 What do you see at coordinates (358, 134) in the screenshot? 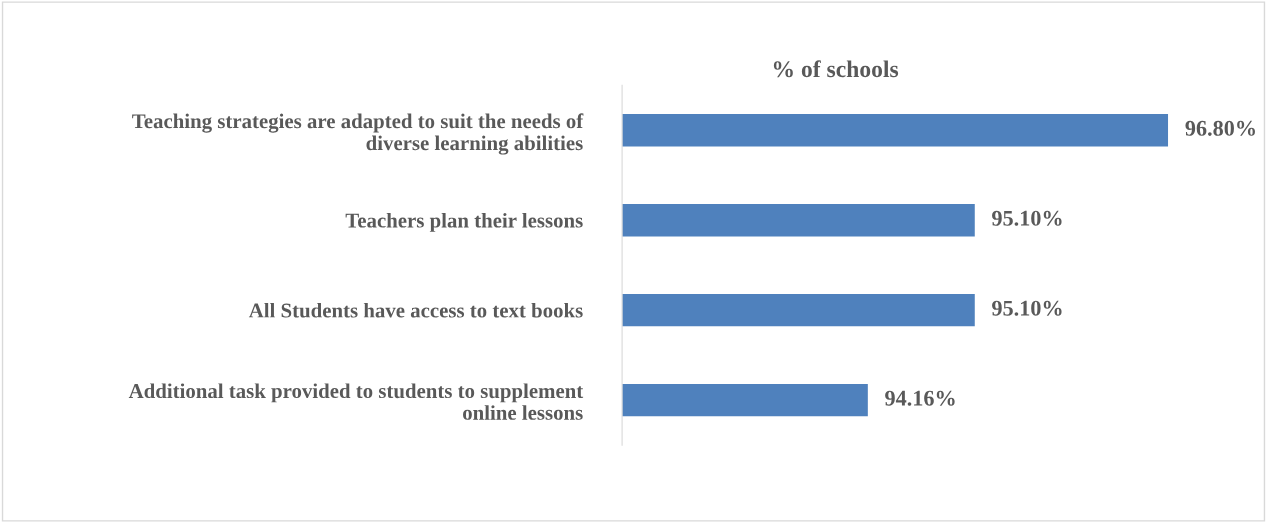
I see `y-tick-label: Teaching strategies are adapted to suit the needs of diverse learning abilities` at bounding box center [358, 134].